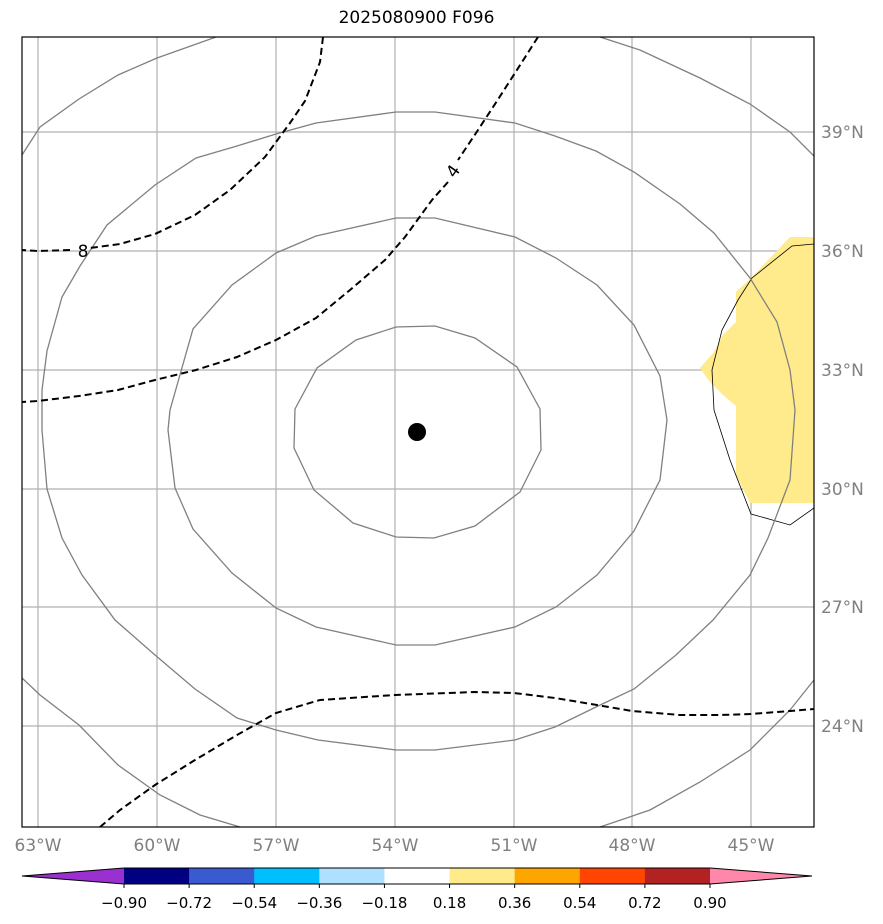 The height and width of the screenshot is (924, 883). What do you see at coordinates (632, 846) in the screenshot?
I see `lon-label: 48°W` at bounding box center [632, 846].